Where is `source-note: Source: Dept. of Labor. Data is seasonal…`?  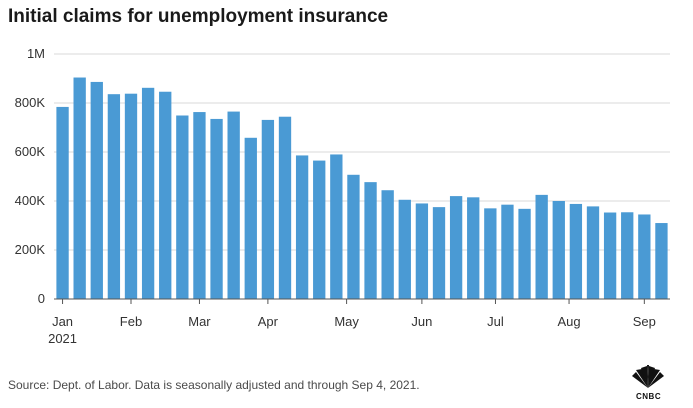 source-note: Source: Dept. of Labor. Data is seasonal… is located at coordinates (214, 385).